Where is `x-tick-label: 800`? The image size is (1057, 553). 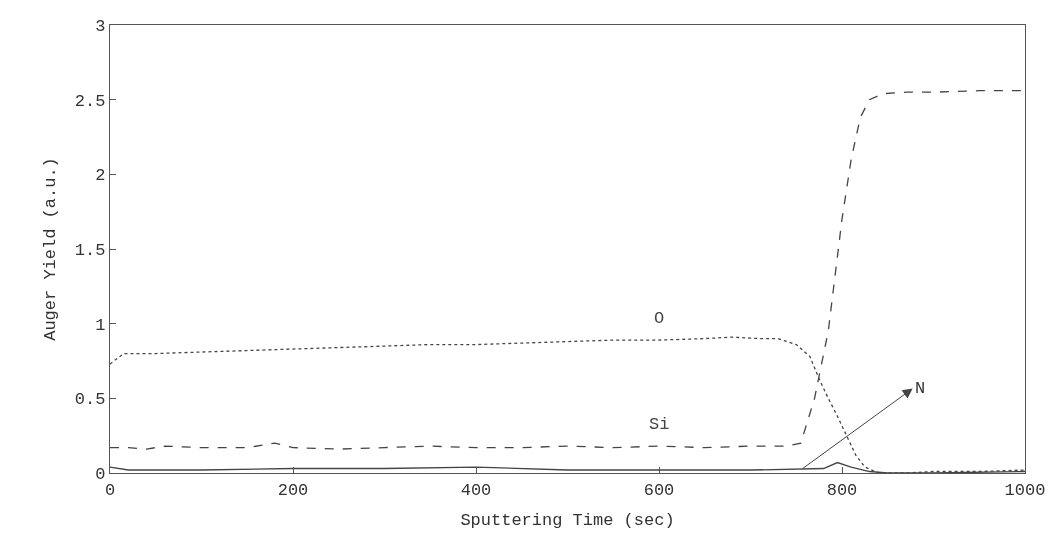 x-tick-label: 800 is located at coordinates (842, 490).